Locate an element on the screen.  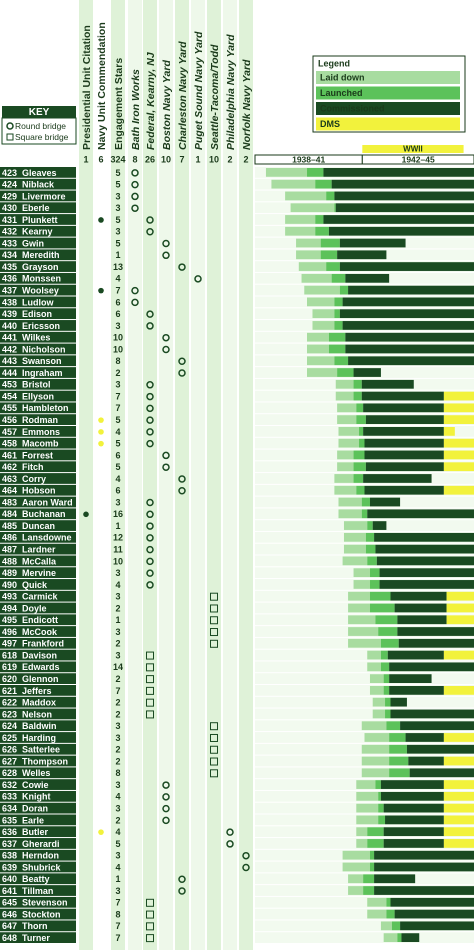
ship-name: Frankford is located at coordinates (43, 644).